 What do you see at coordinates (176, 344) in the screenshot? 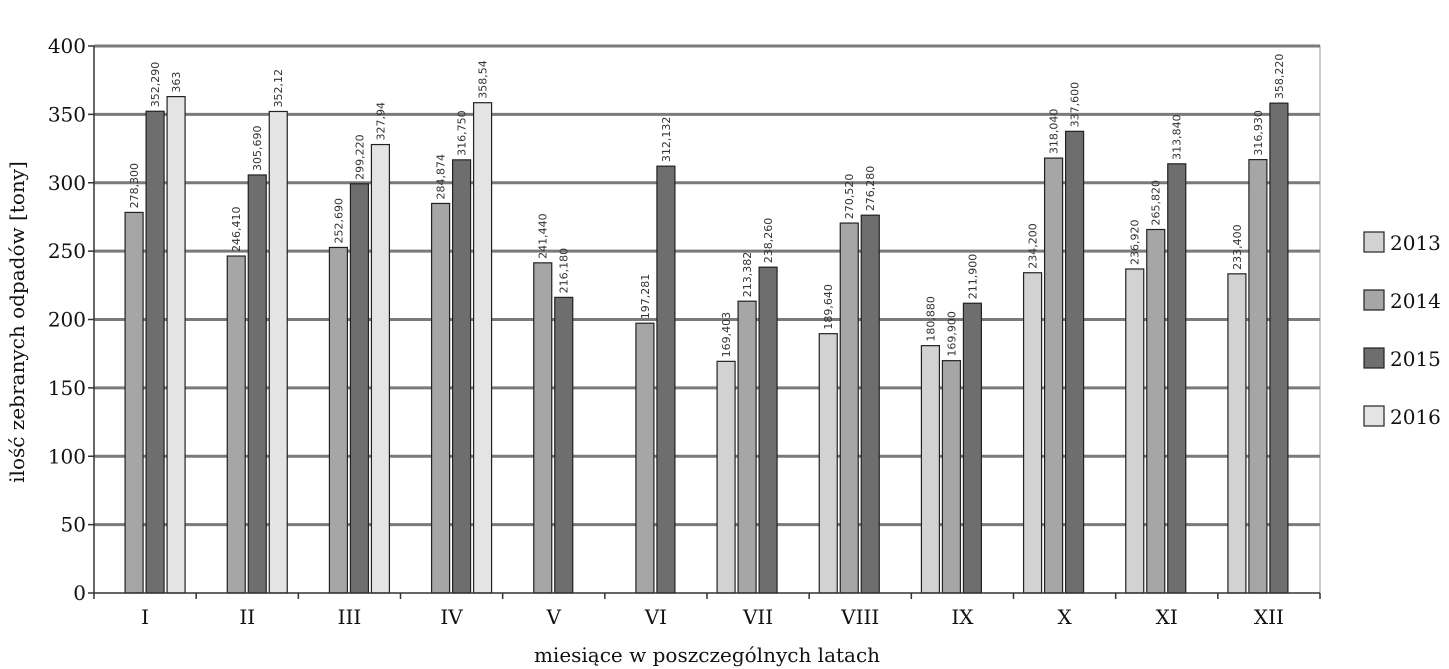
I see `bar-2016-I` at bounding box center [176, 344].